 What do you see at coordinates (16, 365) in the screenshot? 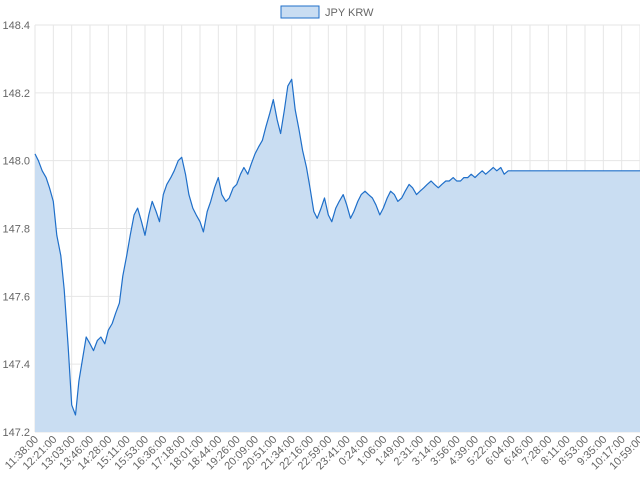
I see `y-tick-label: 147.4` at bounding box center [16, 365].